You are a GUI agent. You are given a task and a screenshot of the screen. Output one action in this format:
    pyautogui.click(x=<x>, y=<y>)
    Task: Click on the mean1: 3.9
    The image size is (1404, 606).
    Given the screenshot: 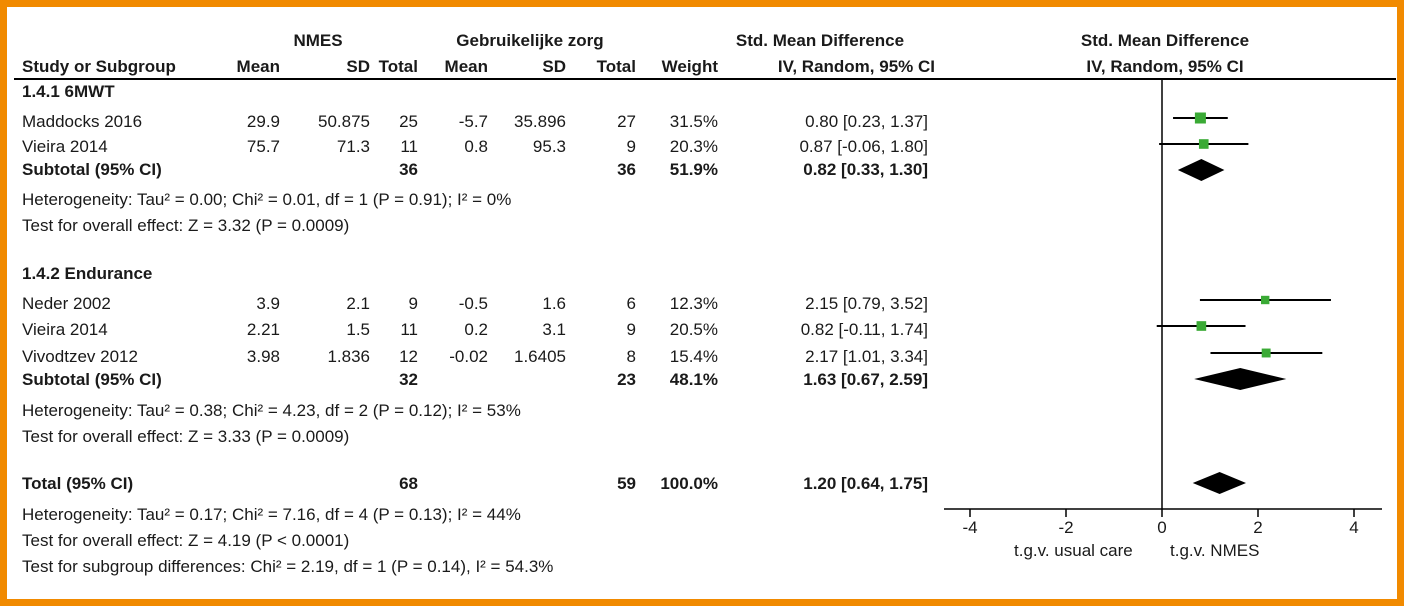 What is the action you would take?
    pyautogui.click(x=268, y=303)
    